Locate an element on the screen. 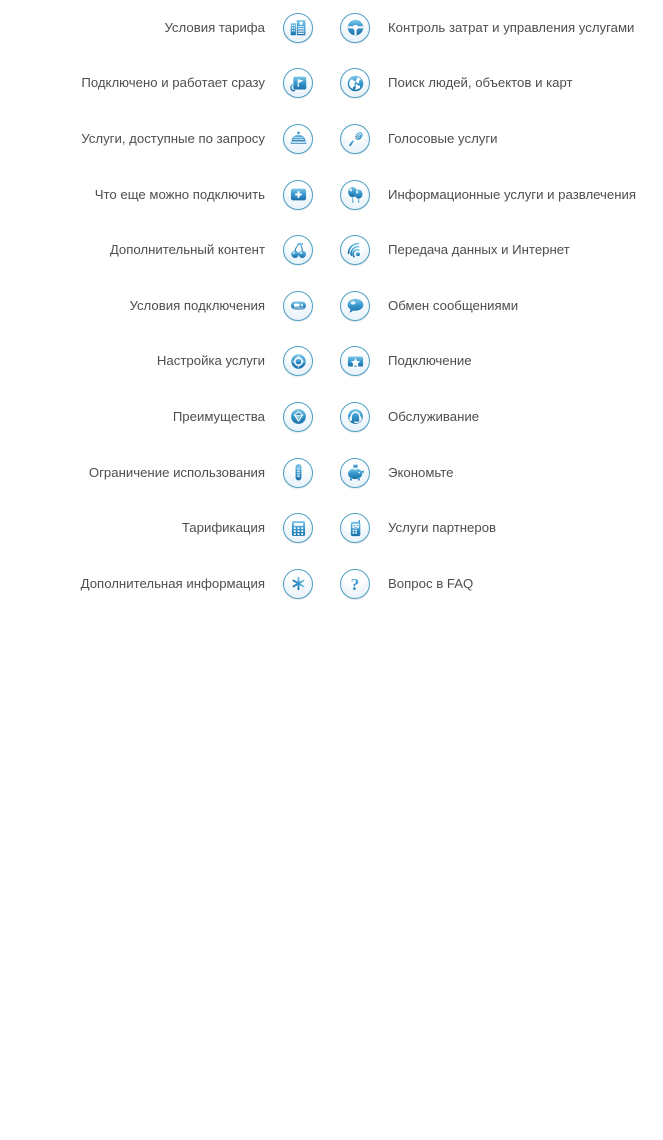 The height and width of the screenshot is (1140, 663). microphone-icon is located at coordinates (355, 138).